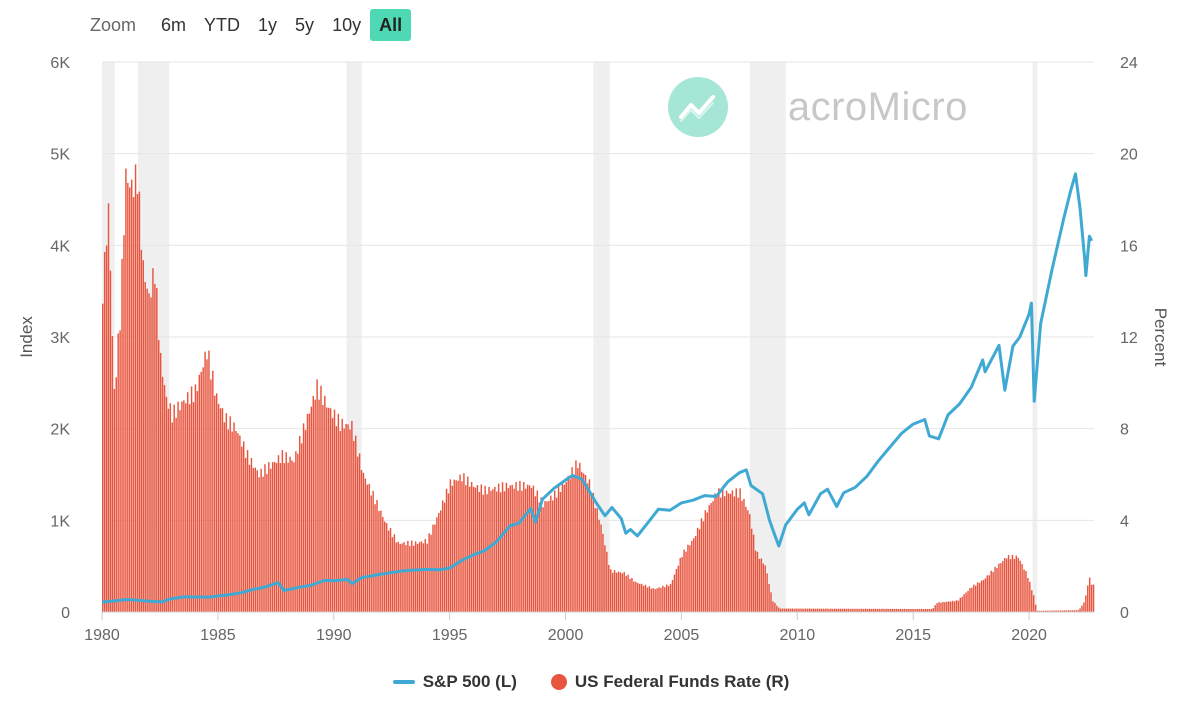  Describe the element at coordinates (454, 682) in the screenshot. I see `legend-item-sp500: S&P 500 (L)` at that location.